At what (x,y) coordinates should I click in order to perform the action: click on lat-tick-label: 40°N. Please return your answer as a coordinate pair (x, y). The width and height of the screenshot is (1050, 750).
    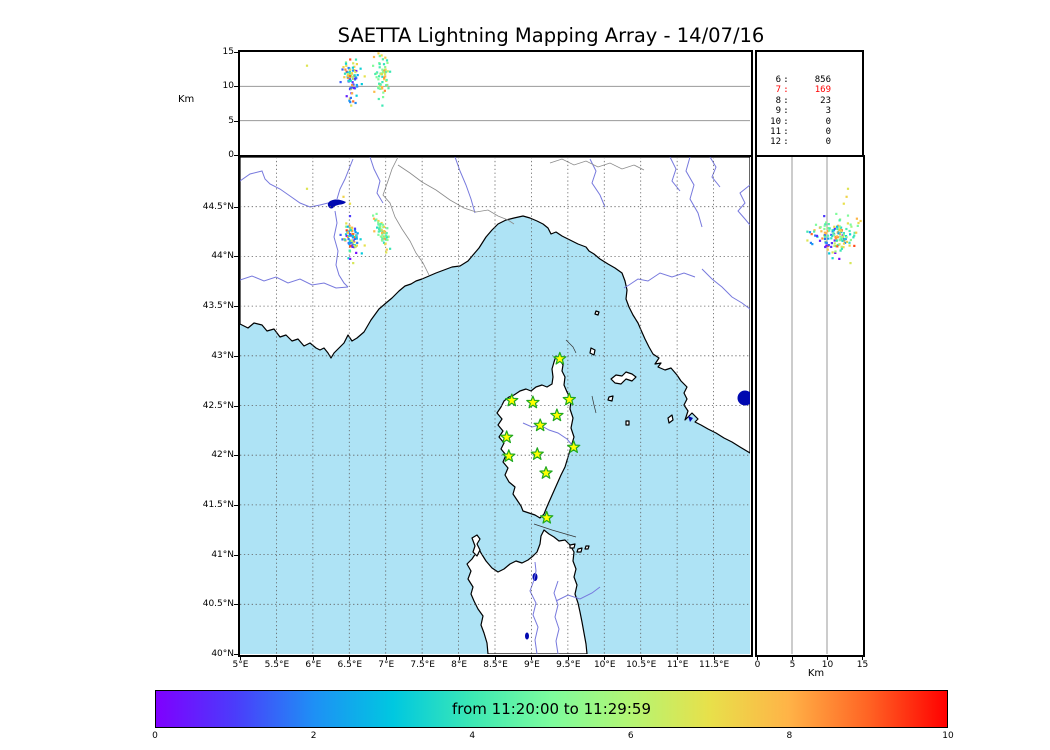
    Looking at the image, I should click on (222, 654).